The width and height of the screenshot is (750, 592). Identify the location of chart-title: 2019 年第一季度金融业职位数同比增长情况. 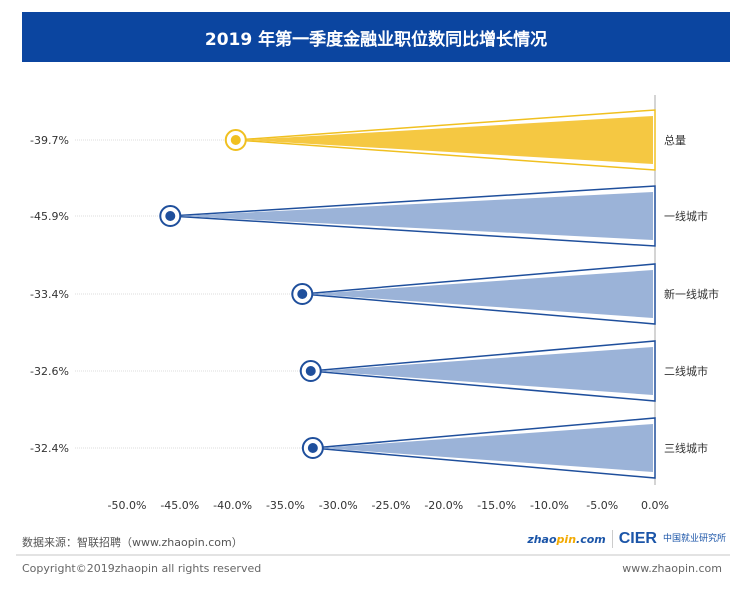
(376, 37).